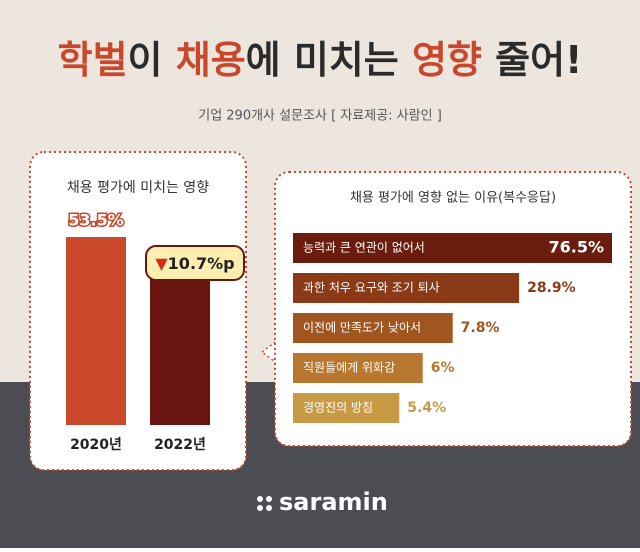 The height and width of the screenshot is (552, 640). I want to click on value-label: 28.9%, so click(551, 288).